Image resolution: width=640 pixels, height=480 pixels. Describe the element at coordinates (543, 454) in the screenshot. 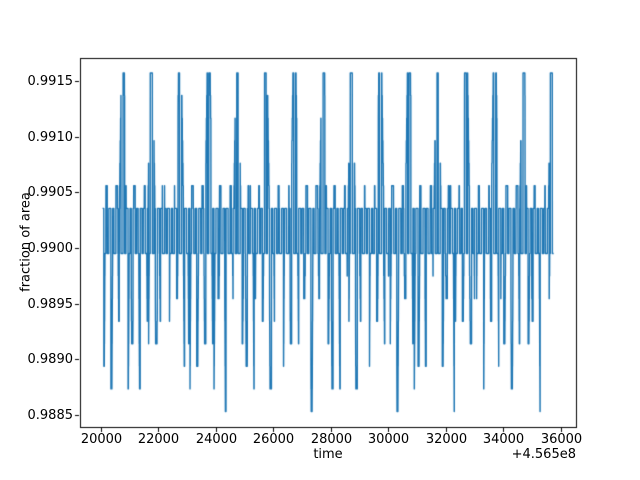

I see `x-axis-offset-text: +4.565e8` at that location.